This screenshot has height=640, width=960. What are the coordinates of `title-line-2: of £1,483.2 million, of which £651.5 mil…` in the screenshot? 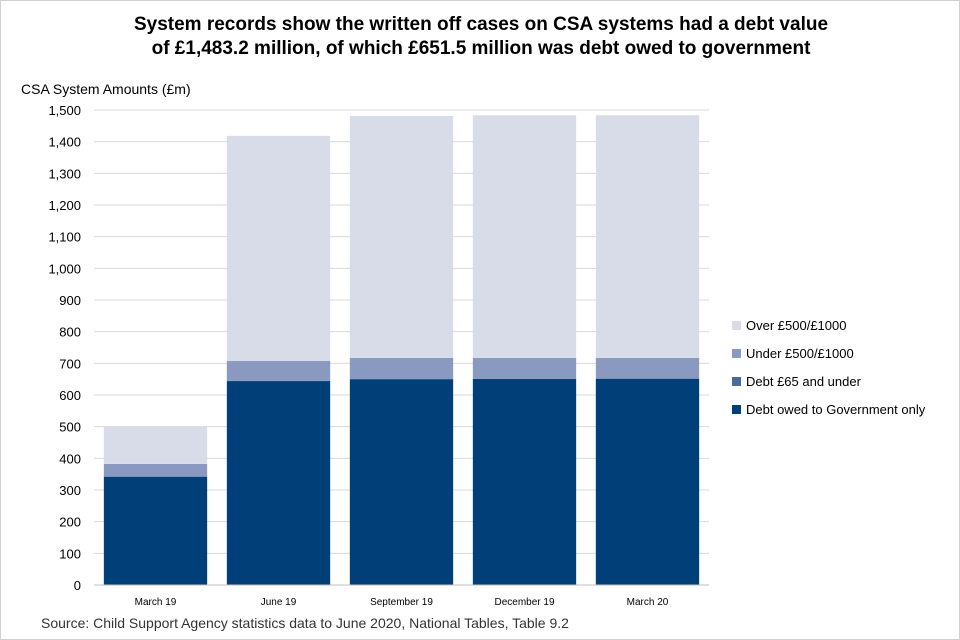 It's located at (481, 48).